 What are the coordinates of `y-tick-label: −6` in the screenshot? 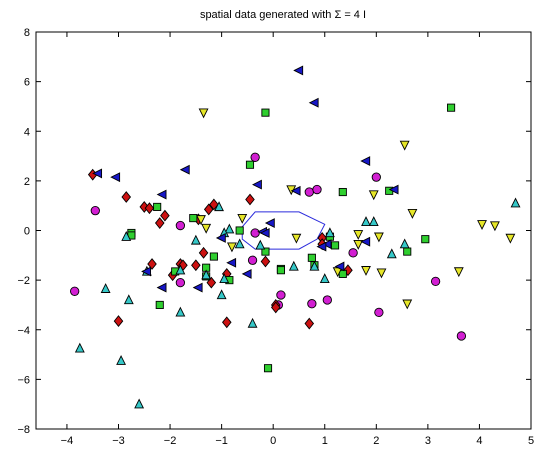 It's located at (23, 380).